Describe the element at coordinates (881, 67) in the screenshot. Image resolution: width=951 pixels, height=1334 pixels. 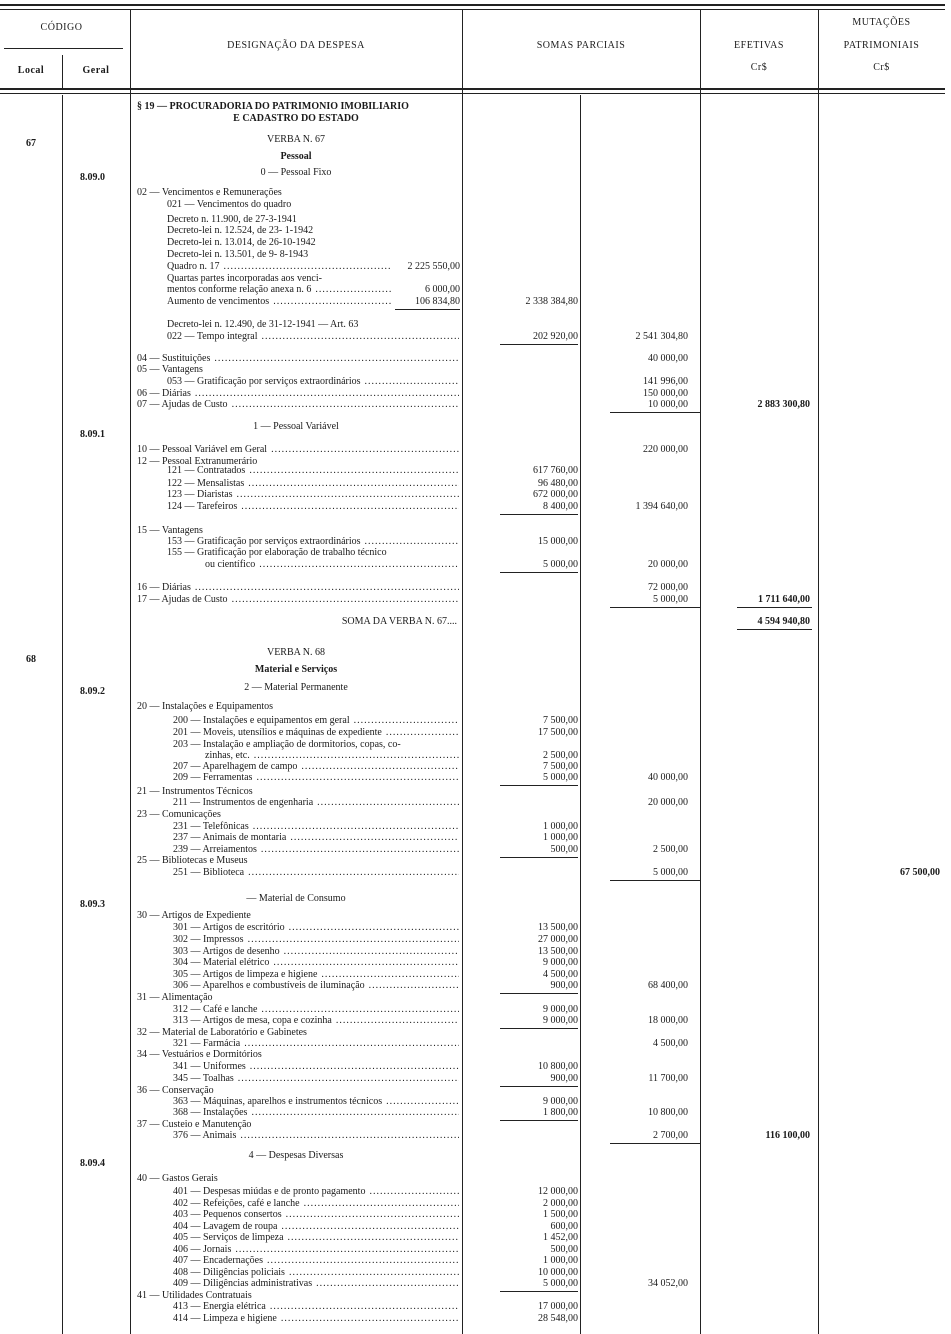
I see `header-mutacoes-unit: Cr$` at that location.